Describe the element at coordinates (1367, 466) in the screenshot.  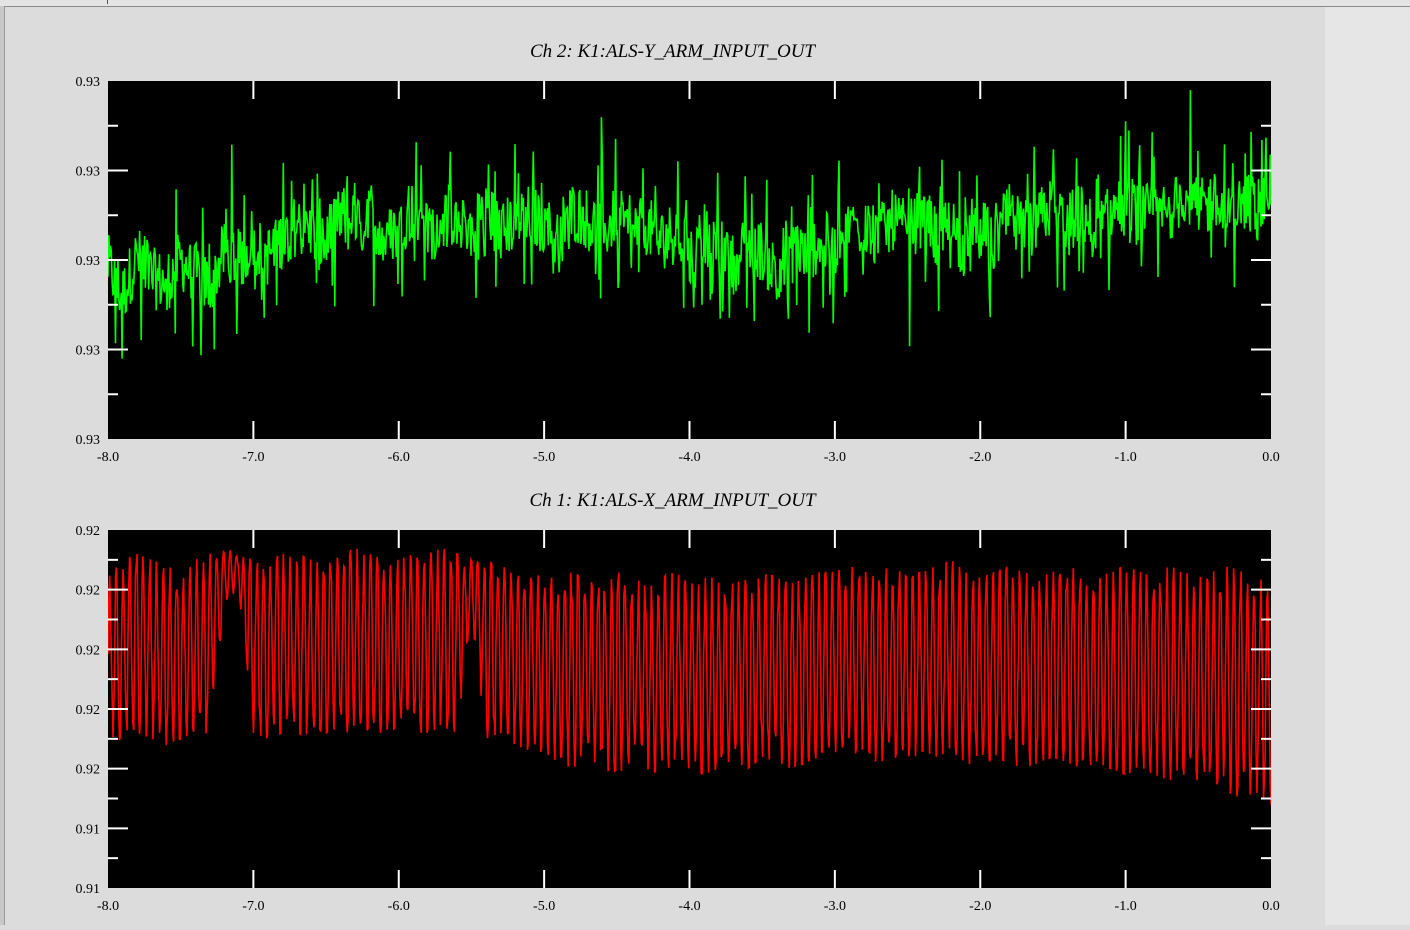
I see `right-side-panel` at that location.